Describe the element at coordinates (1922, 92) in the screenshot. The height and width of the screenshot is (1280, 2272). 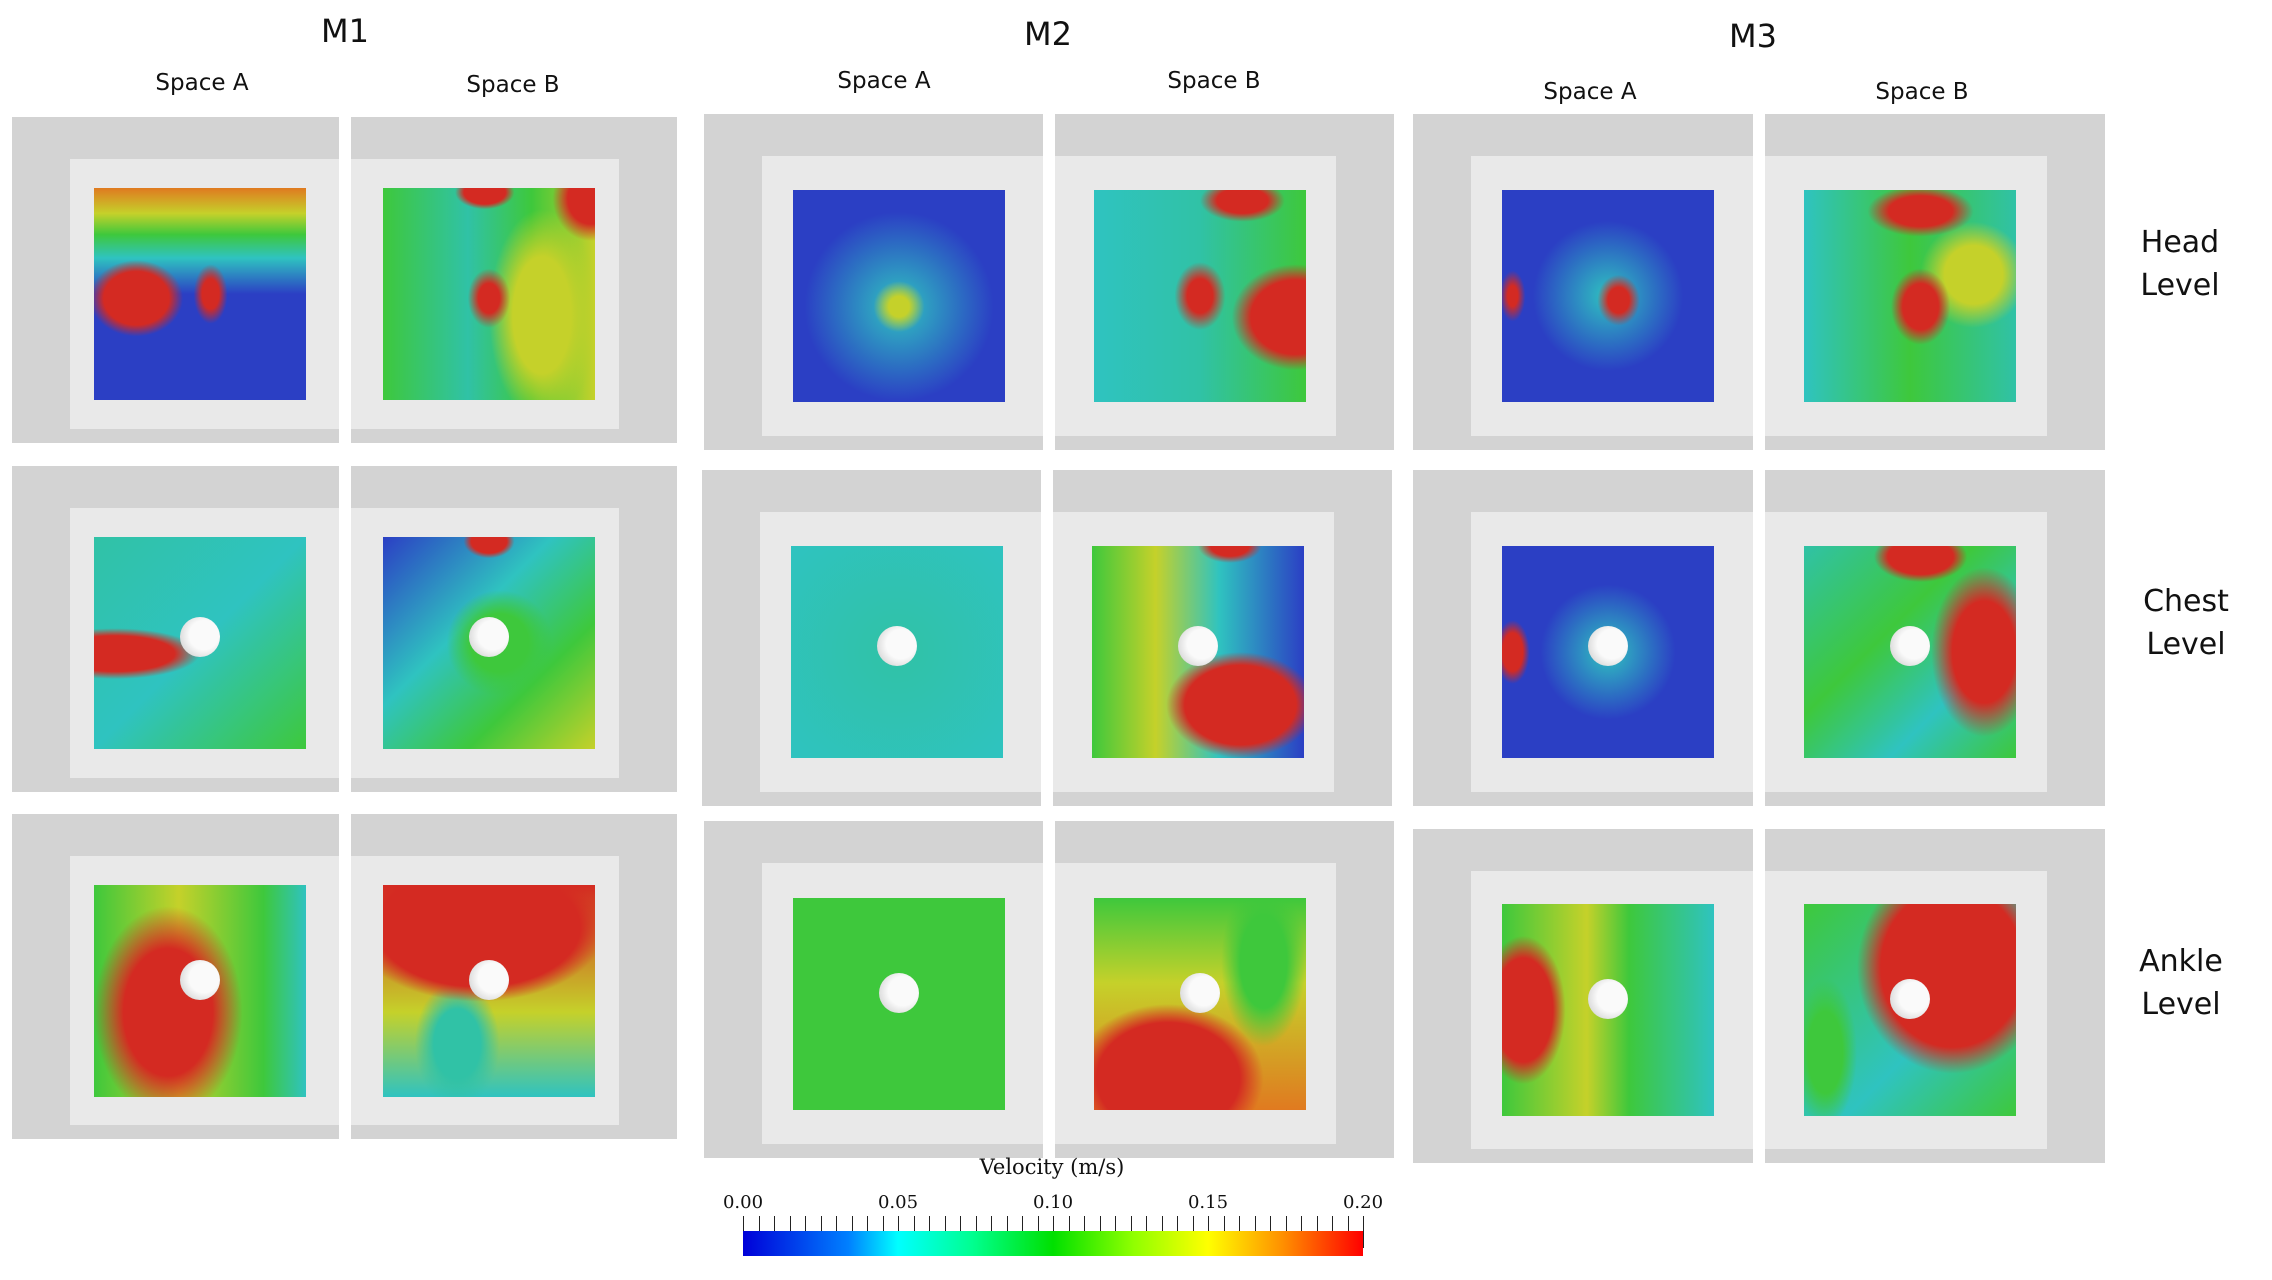
I see `space-label-m3-b: Space B` at that location.